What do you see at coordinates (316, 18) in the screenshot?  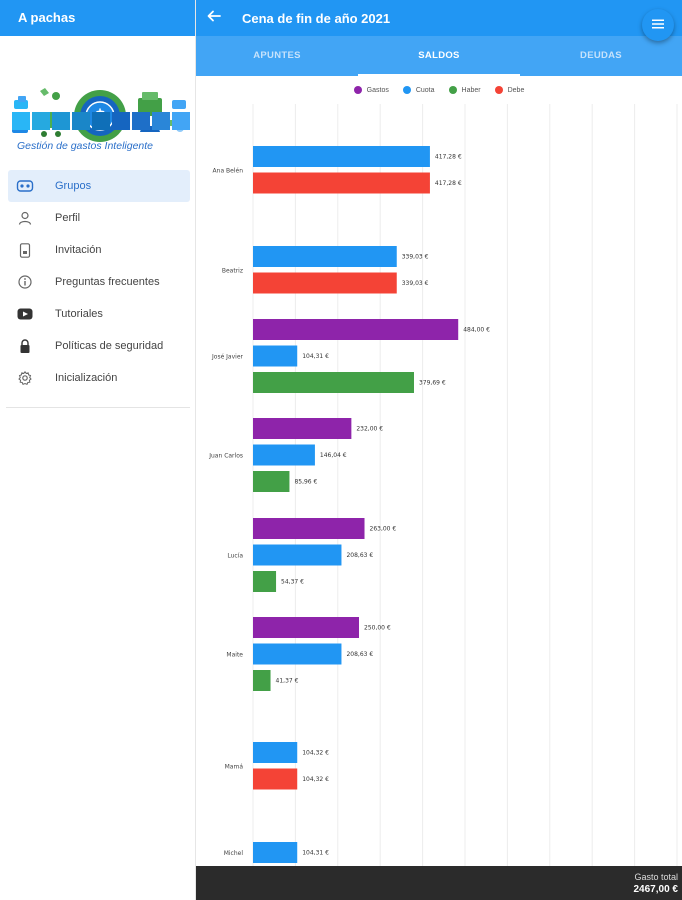 I see `page-title: Cena de fin de año 2021` at bounding box center [316, 18].